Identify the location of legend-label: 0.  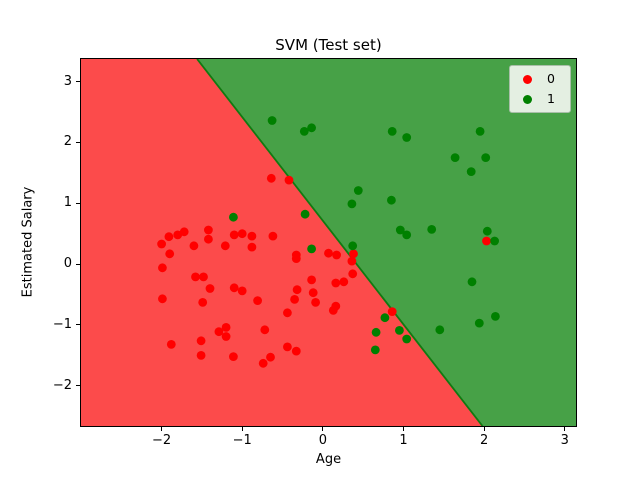
(551, 78).